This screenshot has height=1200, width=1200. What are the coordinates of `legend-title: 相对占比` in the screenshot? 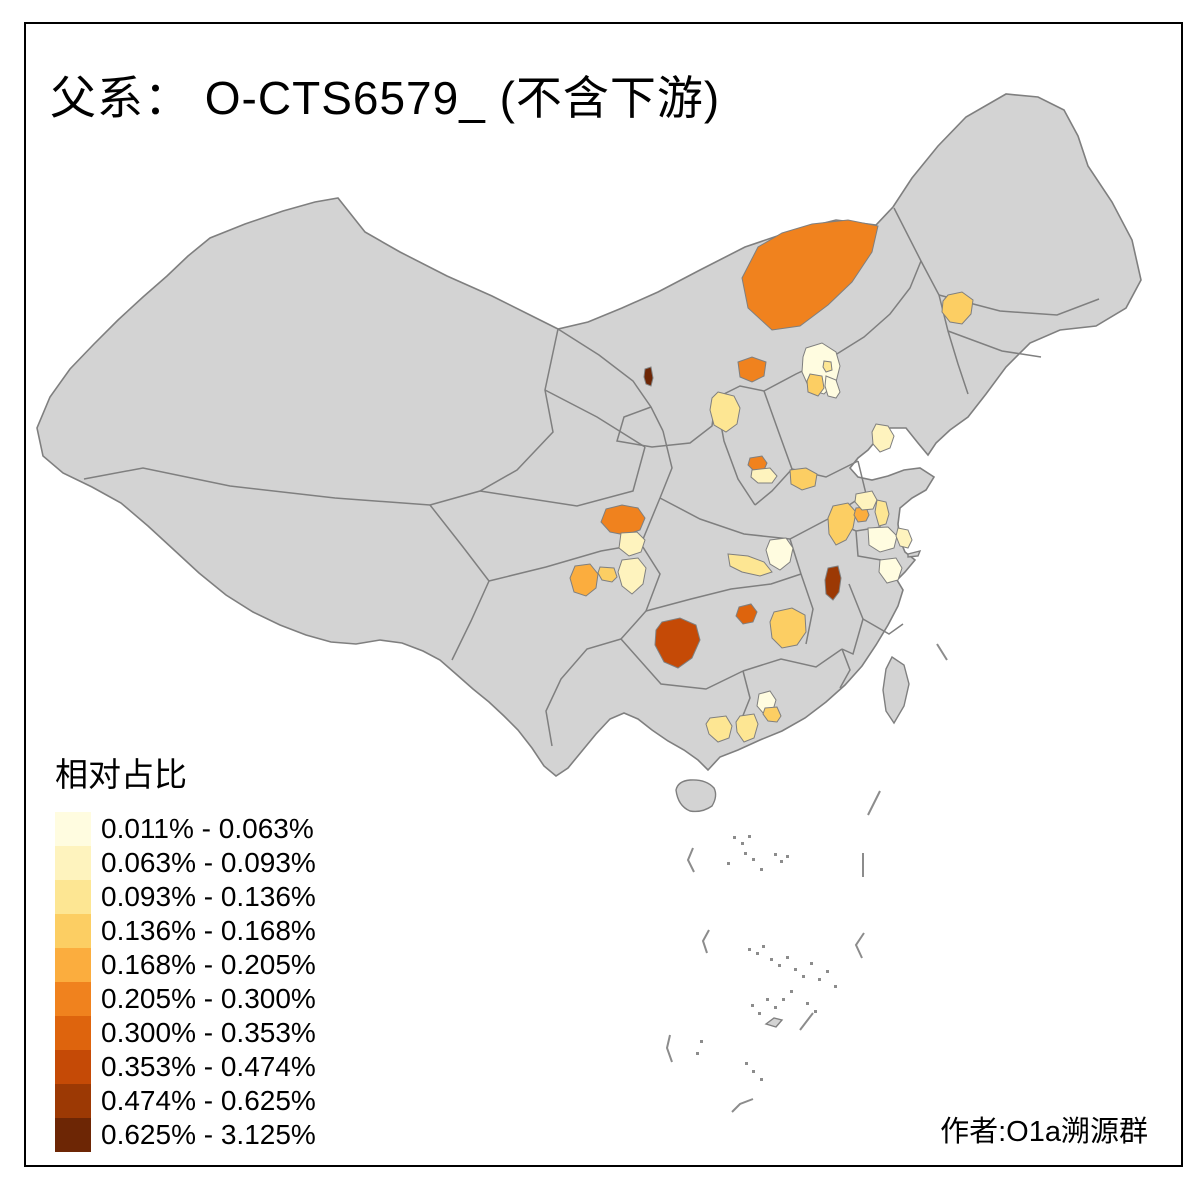 It's located at (121, 774).